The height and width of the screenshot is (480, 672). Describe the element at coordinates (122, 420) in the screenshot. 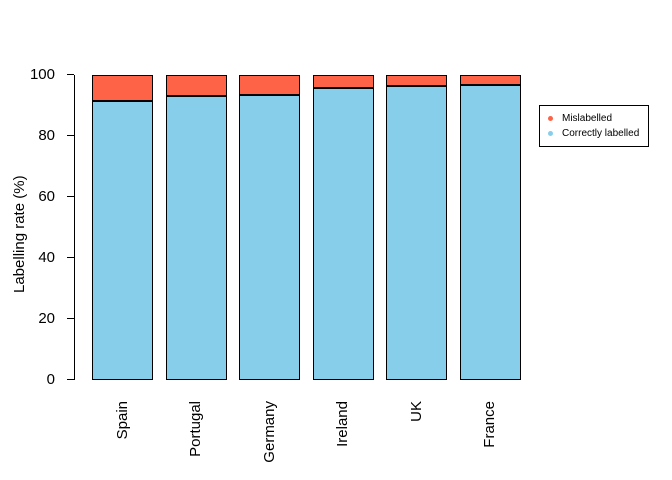

I see `x-axis-label: Spain` at that location.